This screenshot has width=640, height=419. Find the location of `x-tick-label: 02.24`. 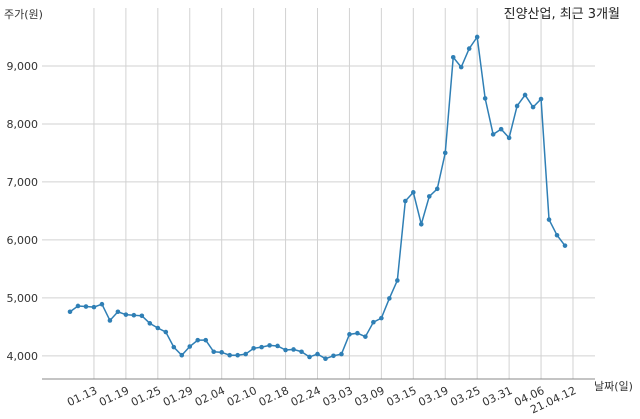

x-tick-label: 02.24 is located at coordinates (306, 396).